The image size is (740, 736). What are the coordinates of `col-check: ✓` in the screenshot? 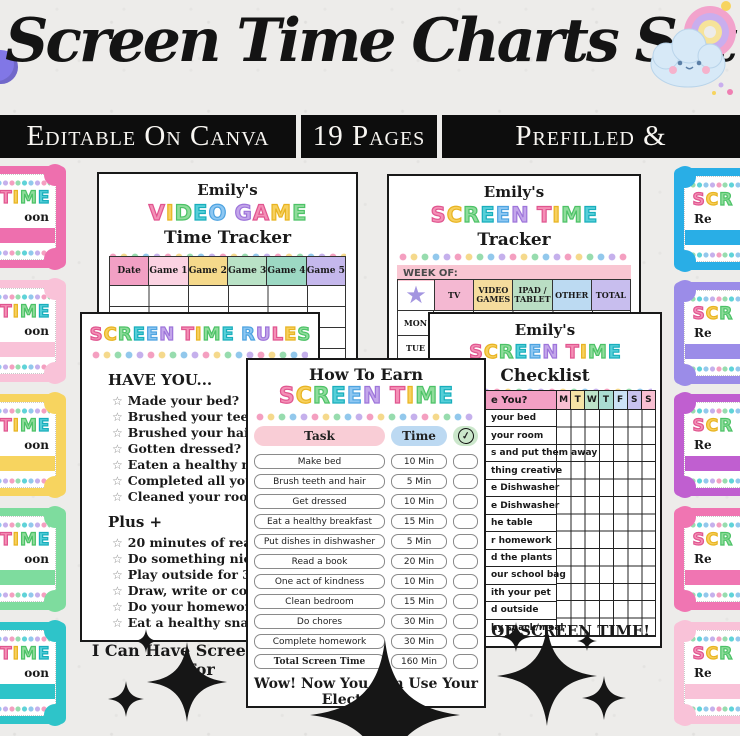 It's located at (465, 436).